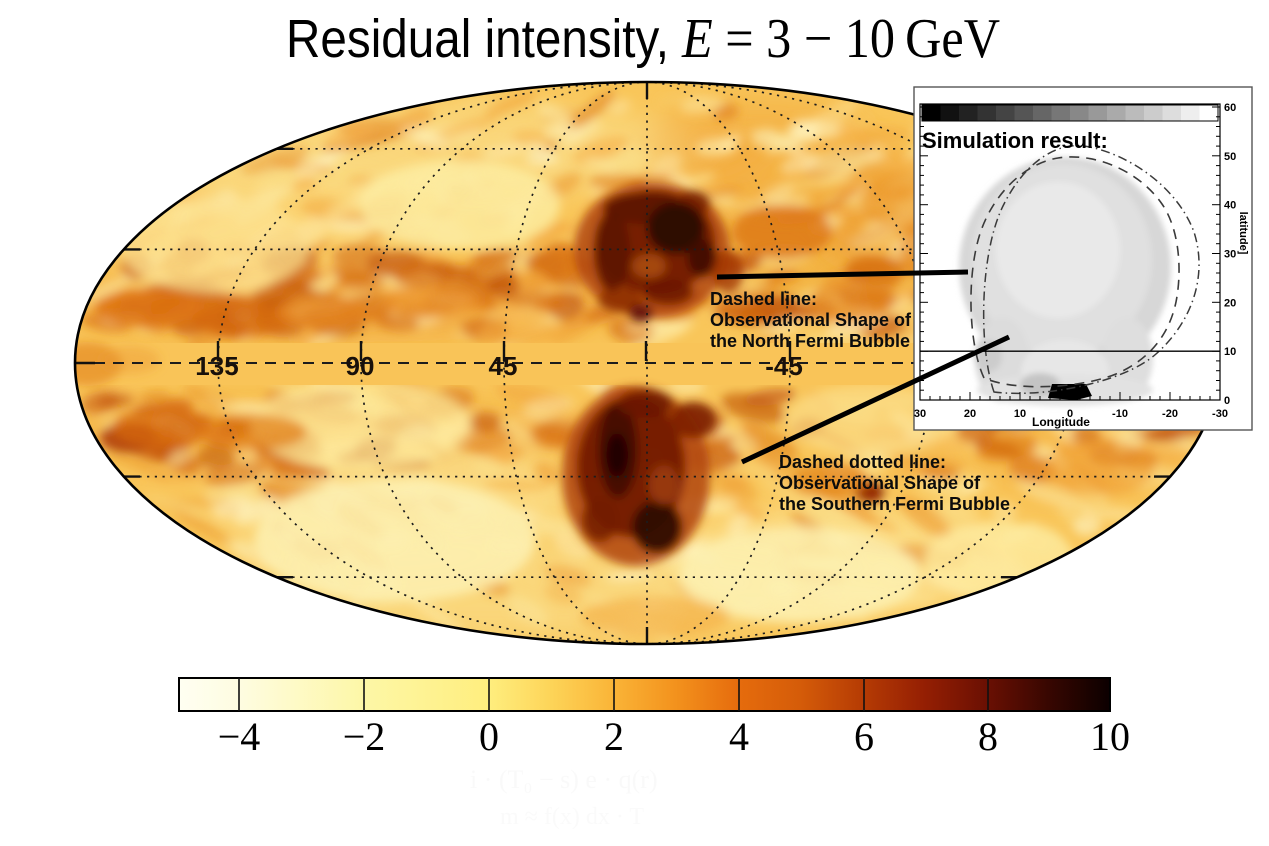 The height and width of the screenshot is (846, 1269). What do you see at coordinates (1230, 108) in the screenshot?
I see `svg-text: 60` at bounding box center [1230, 108].